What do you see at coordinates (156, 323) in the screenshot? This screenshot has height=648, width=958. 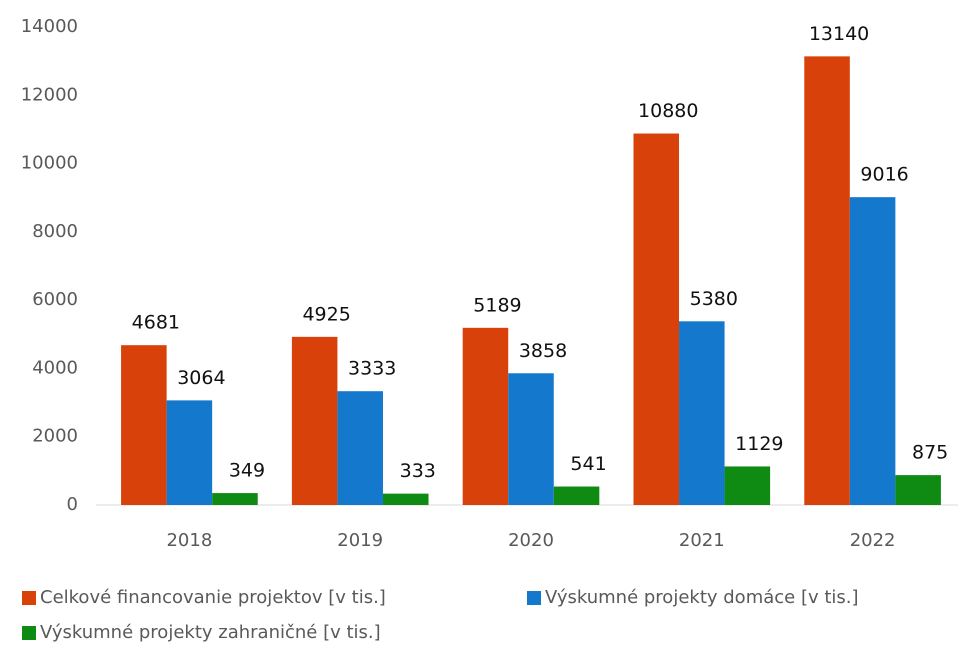 I see `data-label: 4681` at bounding box center [156, 323].